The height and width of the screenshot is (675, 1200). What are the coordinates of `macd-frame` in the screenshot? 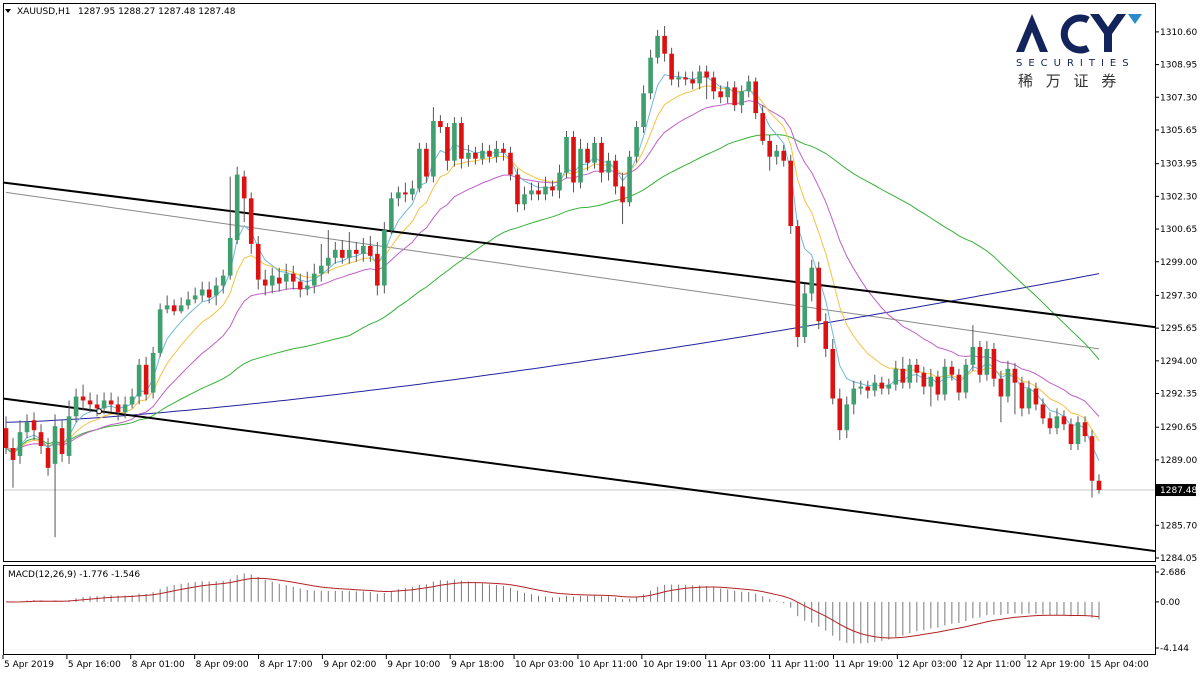 It's located at (579, 610).